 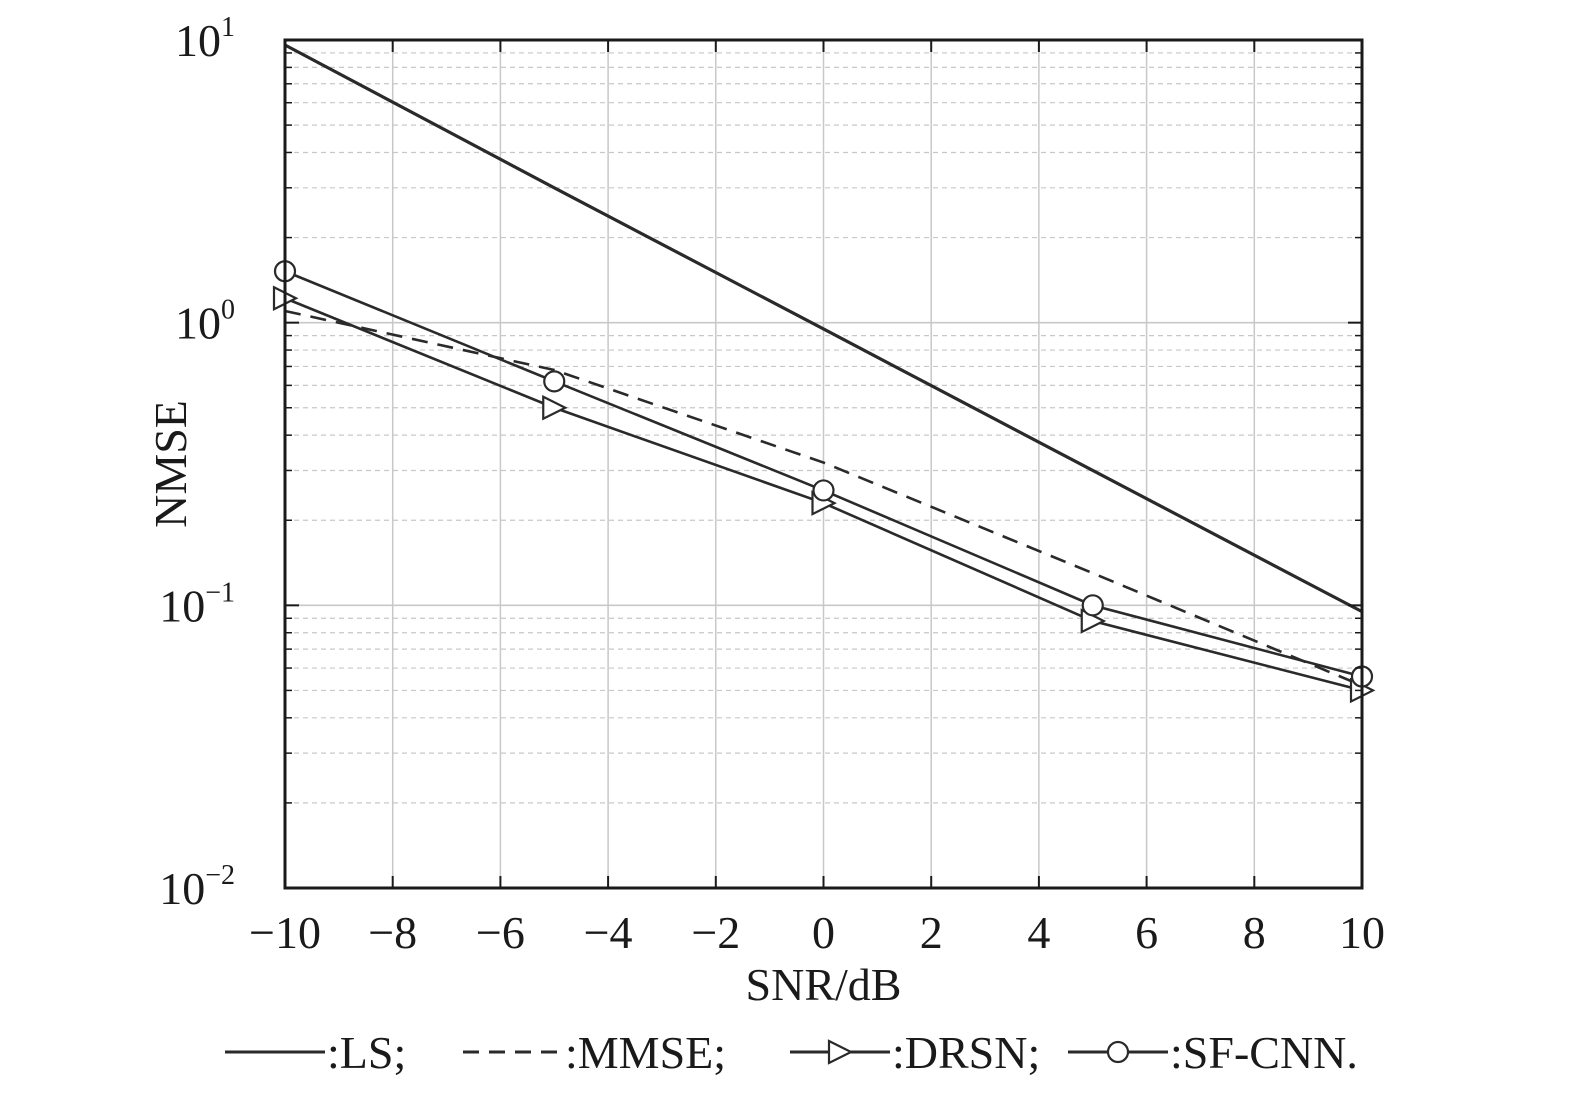 What do you see at coordinates (1264, 1052) in the screenshot?
I see `legend-label: :SF-CNN.` at bounding box center [1264, 1052].